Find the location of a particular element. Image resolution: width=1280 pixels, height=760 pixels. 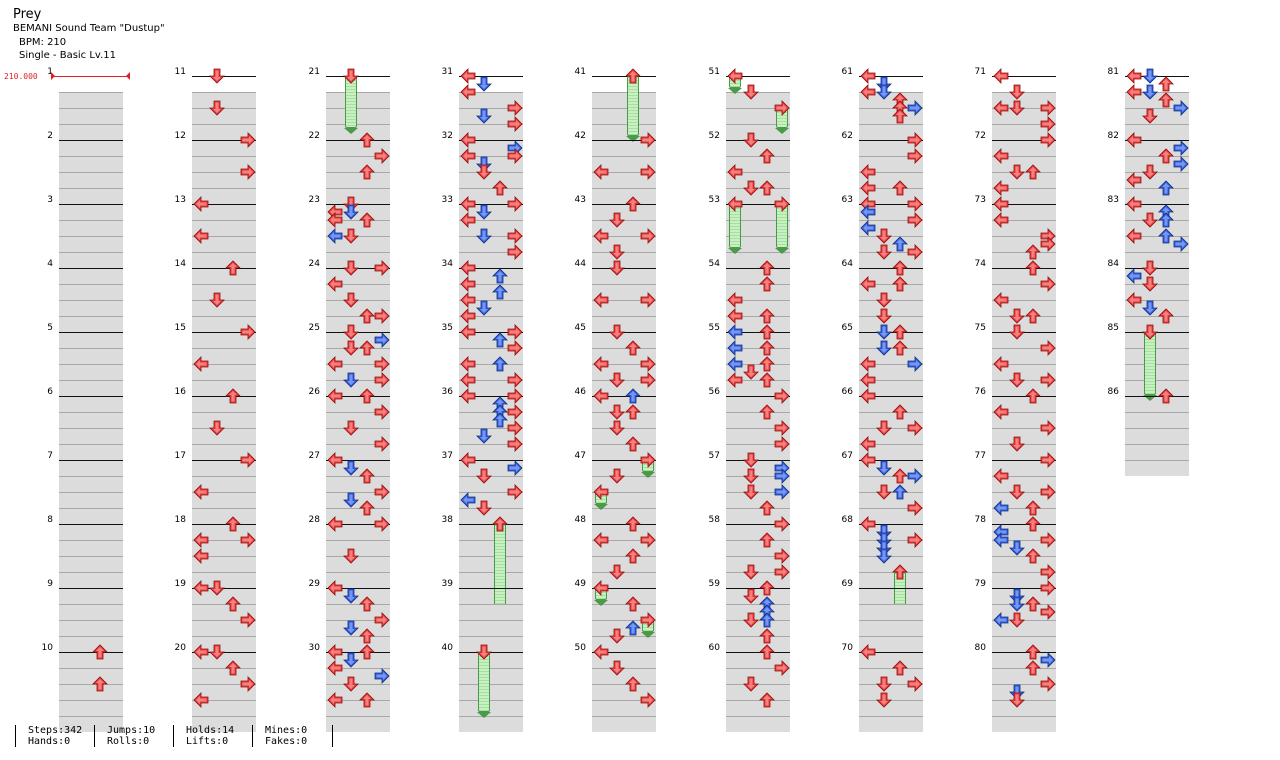

stat-rolls: Rolls:0 is located at coordinates (128, 741).